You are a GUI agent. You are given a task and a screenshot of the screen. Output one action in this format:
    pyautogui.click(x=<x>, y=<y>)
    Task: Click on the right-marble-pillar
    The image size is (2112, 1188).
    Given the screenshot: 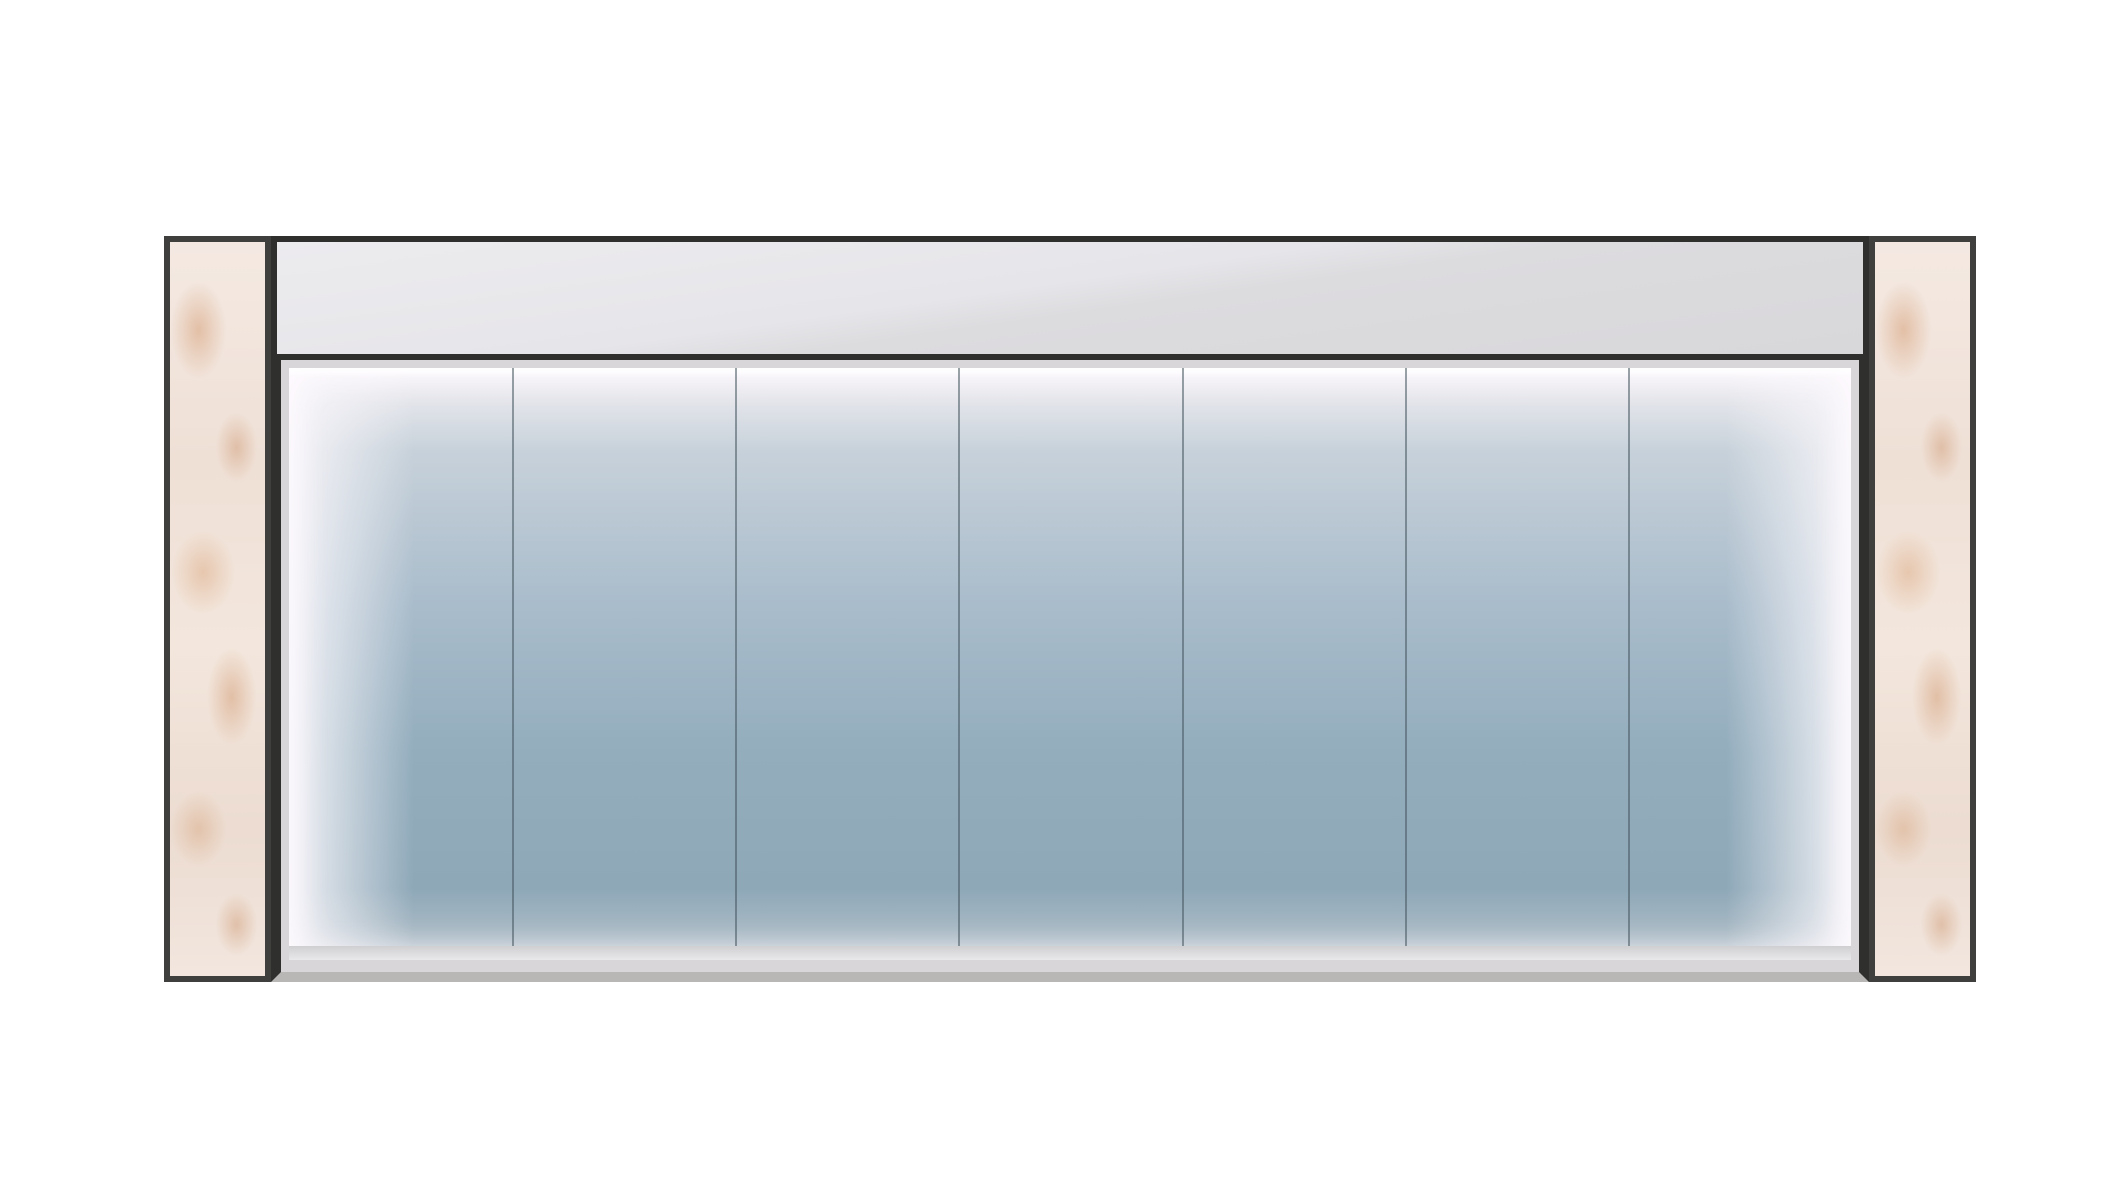 What is the action you would take?
    pyautogui.click(x=1922, y=609)
    